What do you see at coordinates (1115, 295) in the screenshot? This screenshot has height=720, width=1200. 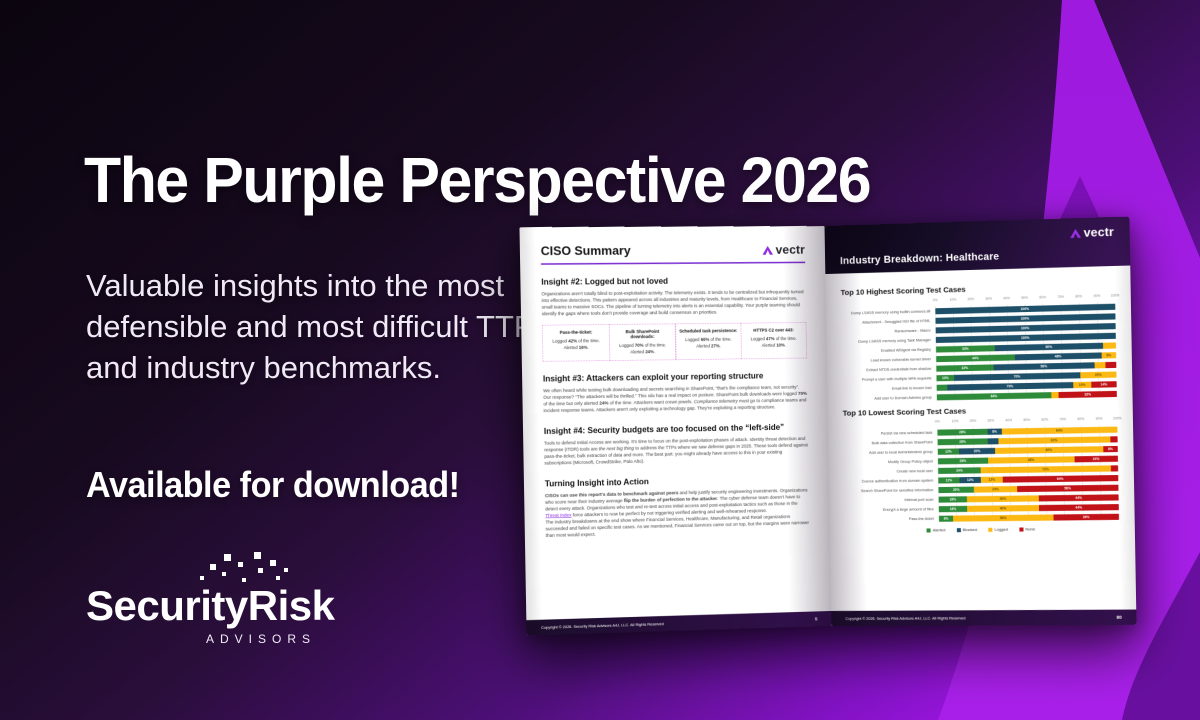 I see `axis-tick: 100%` at bounding box center [1115, 295].